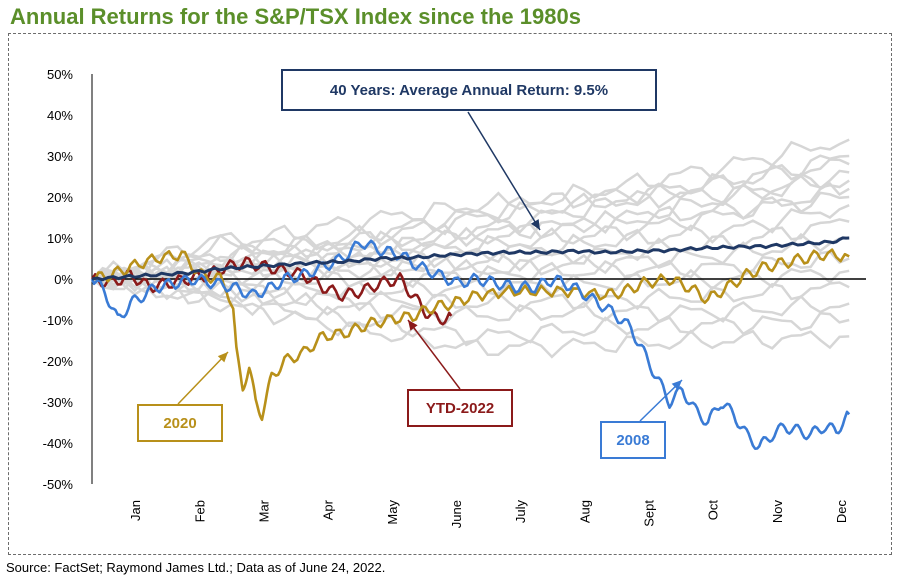  I want to click on y-tick-label: -40%, so click(58, 443).